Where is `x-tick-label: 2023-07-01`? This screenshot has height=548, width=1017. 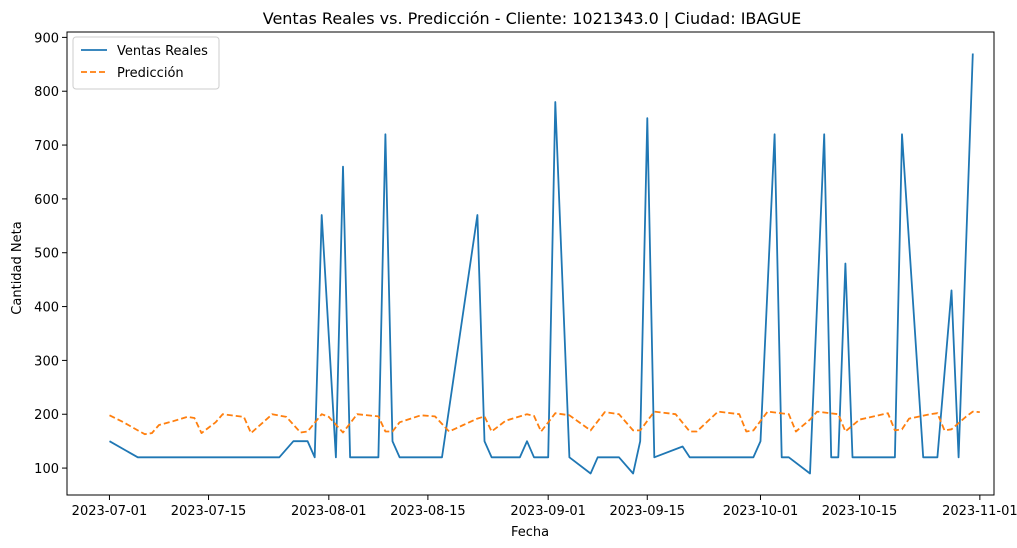 x-tick-label: 2023-07-01 is located at coordinates (110, 511).